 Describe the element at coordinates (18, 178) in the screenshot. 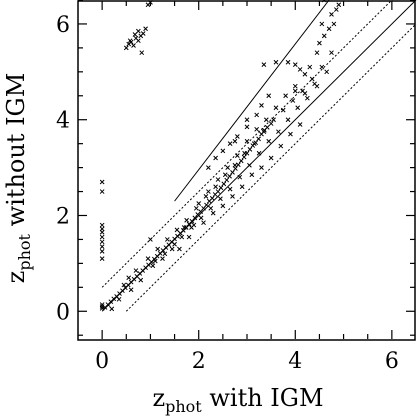

I see `y-axis-label: zphot without IGM` at that location.